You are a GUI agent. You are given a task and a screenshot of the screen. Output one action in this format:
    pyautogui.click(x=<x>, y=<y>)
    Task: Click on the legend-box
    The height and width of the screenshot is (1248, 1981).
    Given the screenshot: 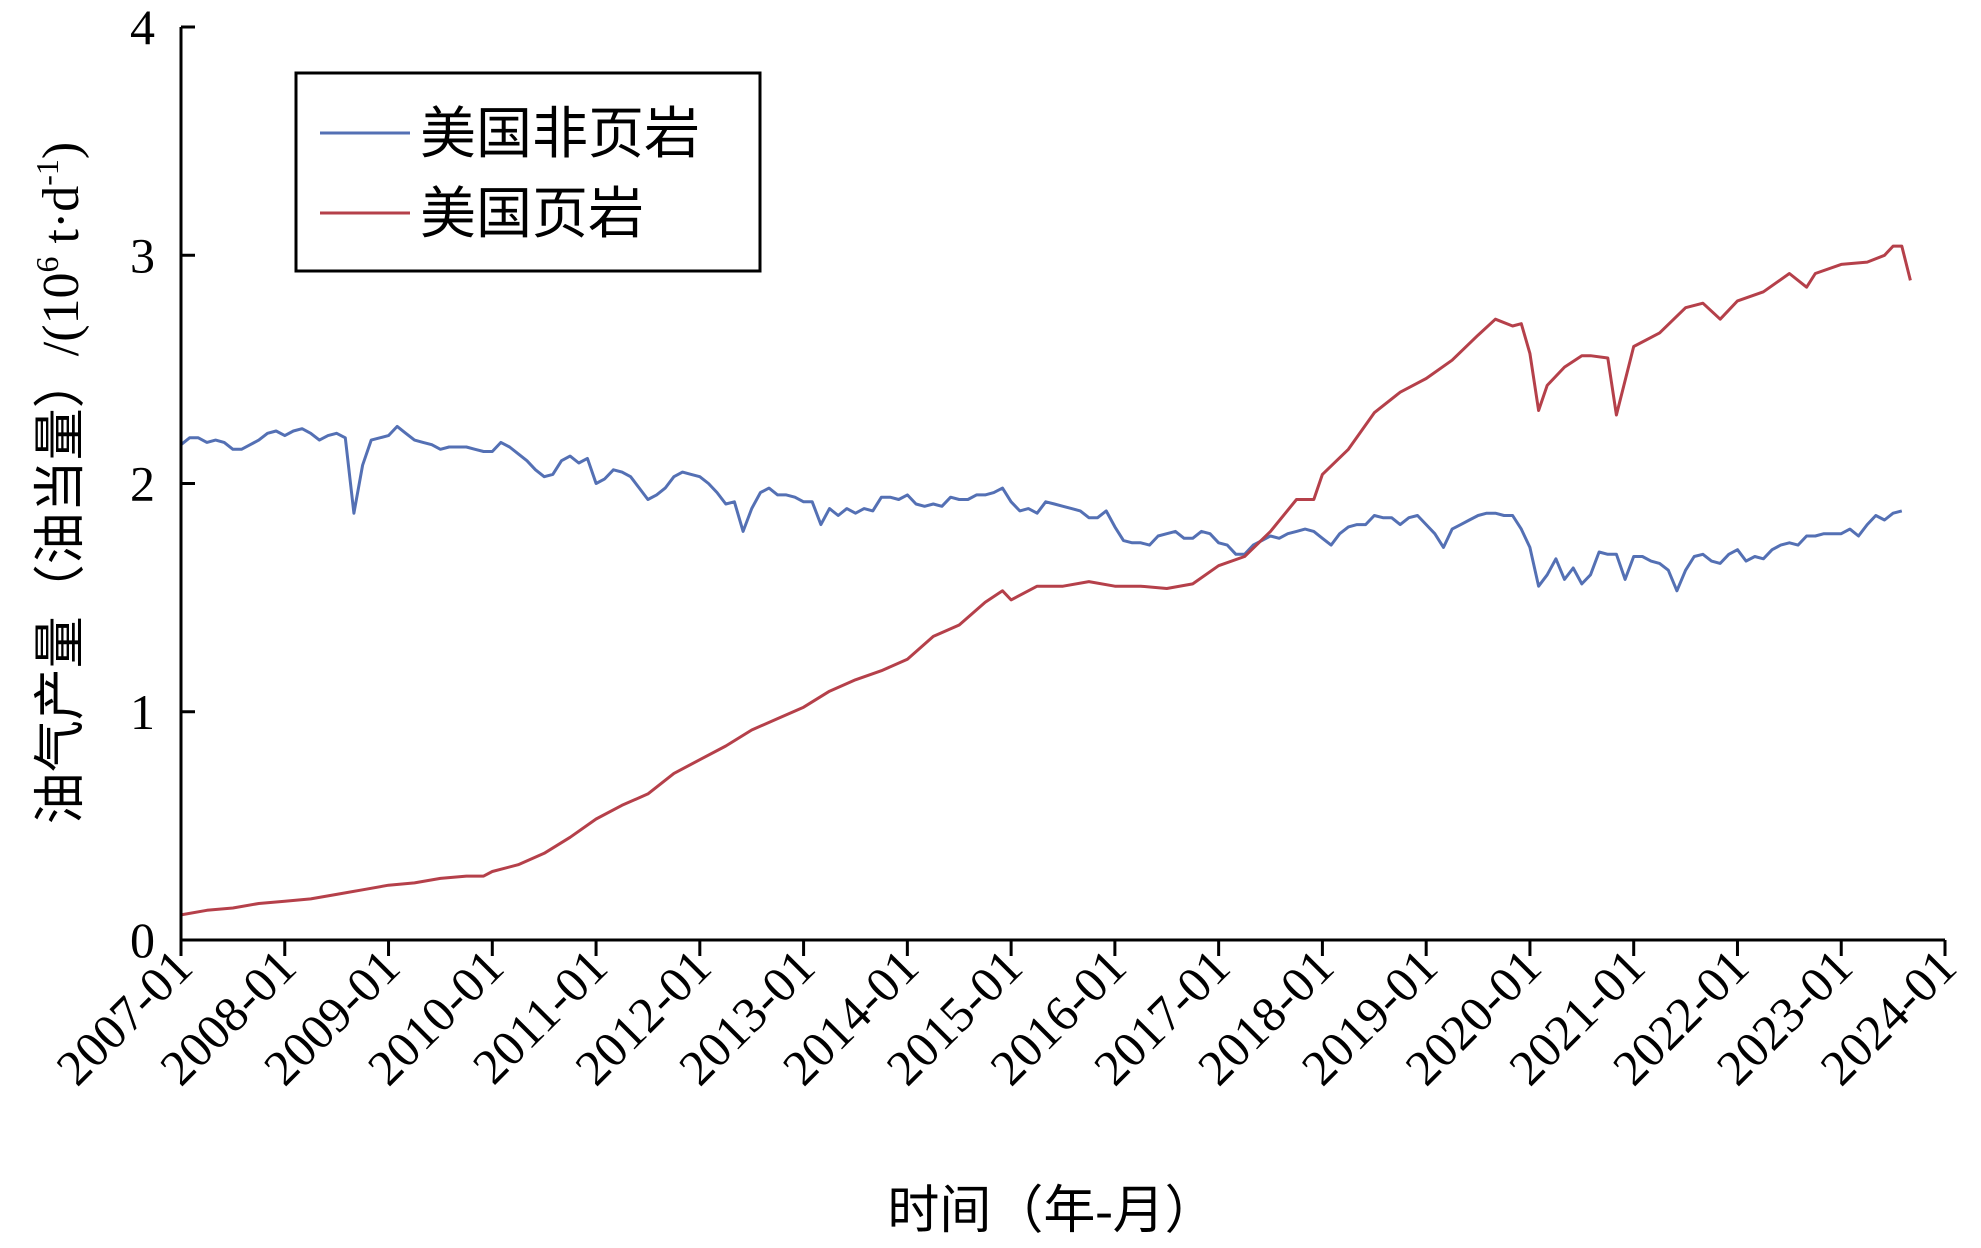 What is the action you would take?
    pyautogui.click(x=528, y=172)
    